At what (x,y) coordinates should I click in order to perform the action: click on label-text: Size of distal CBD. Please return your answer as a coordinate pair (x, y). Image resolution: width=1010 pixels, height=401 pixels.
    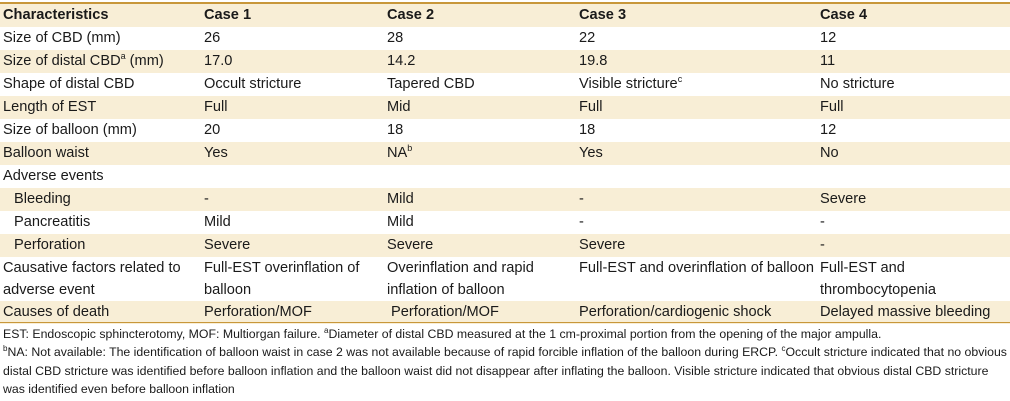
    Looking at the image, I should click on (62, 61).